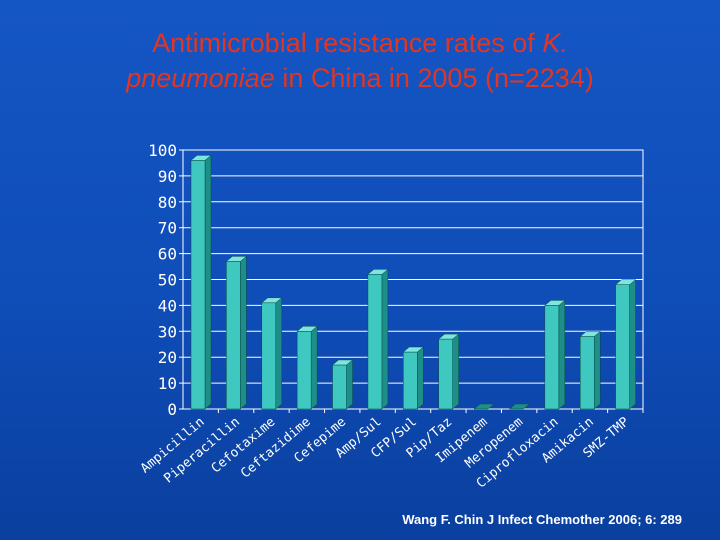  Describe the element at coordinates (347, 43) in the screenshot. I see `title-text: Antimicrobial resistance rates of` at that location.